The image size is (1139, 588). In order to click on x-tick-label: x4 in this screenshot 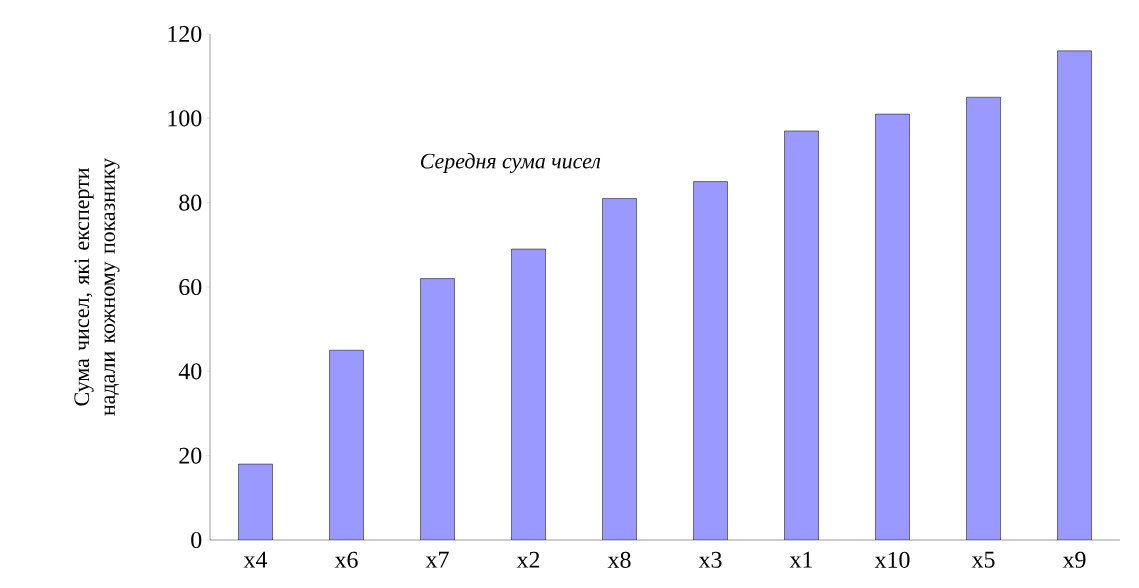, I will do `click(255, 559)`.